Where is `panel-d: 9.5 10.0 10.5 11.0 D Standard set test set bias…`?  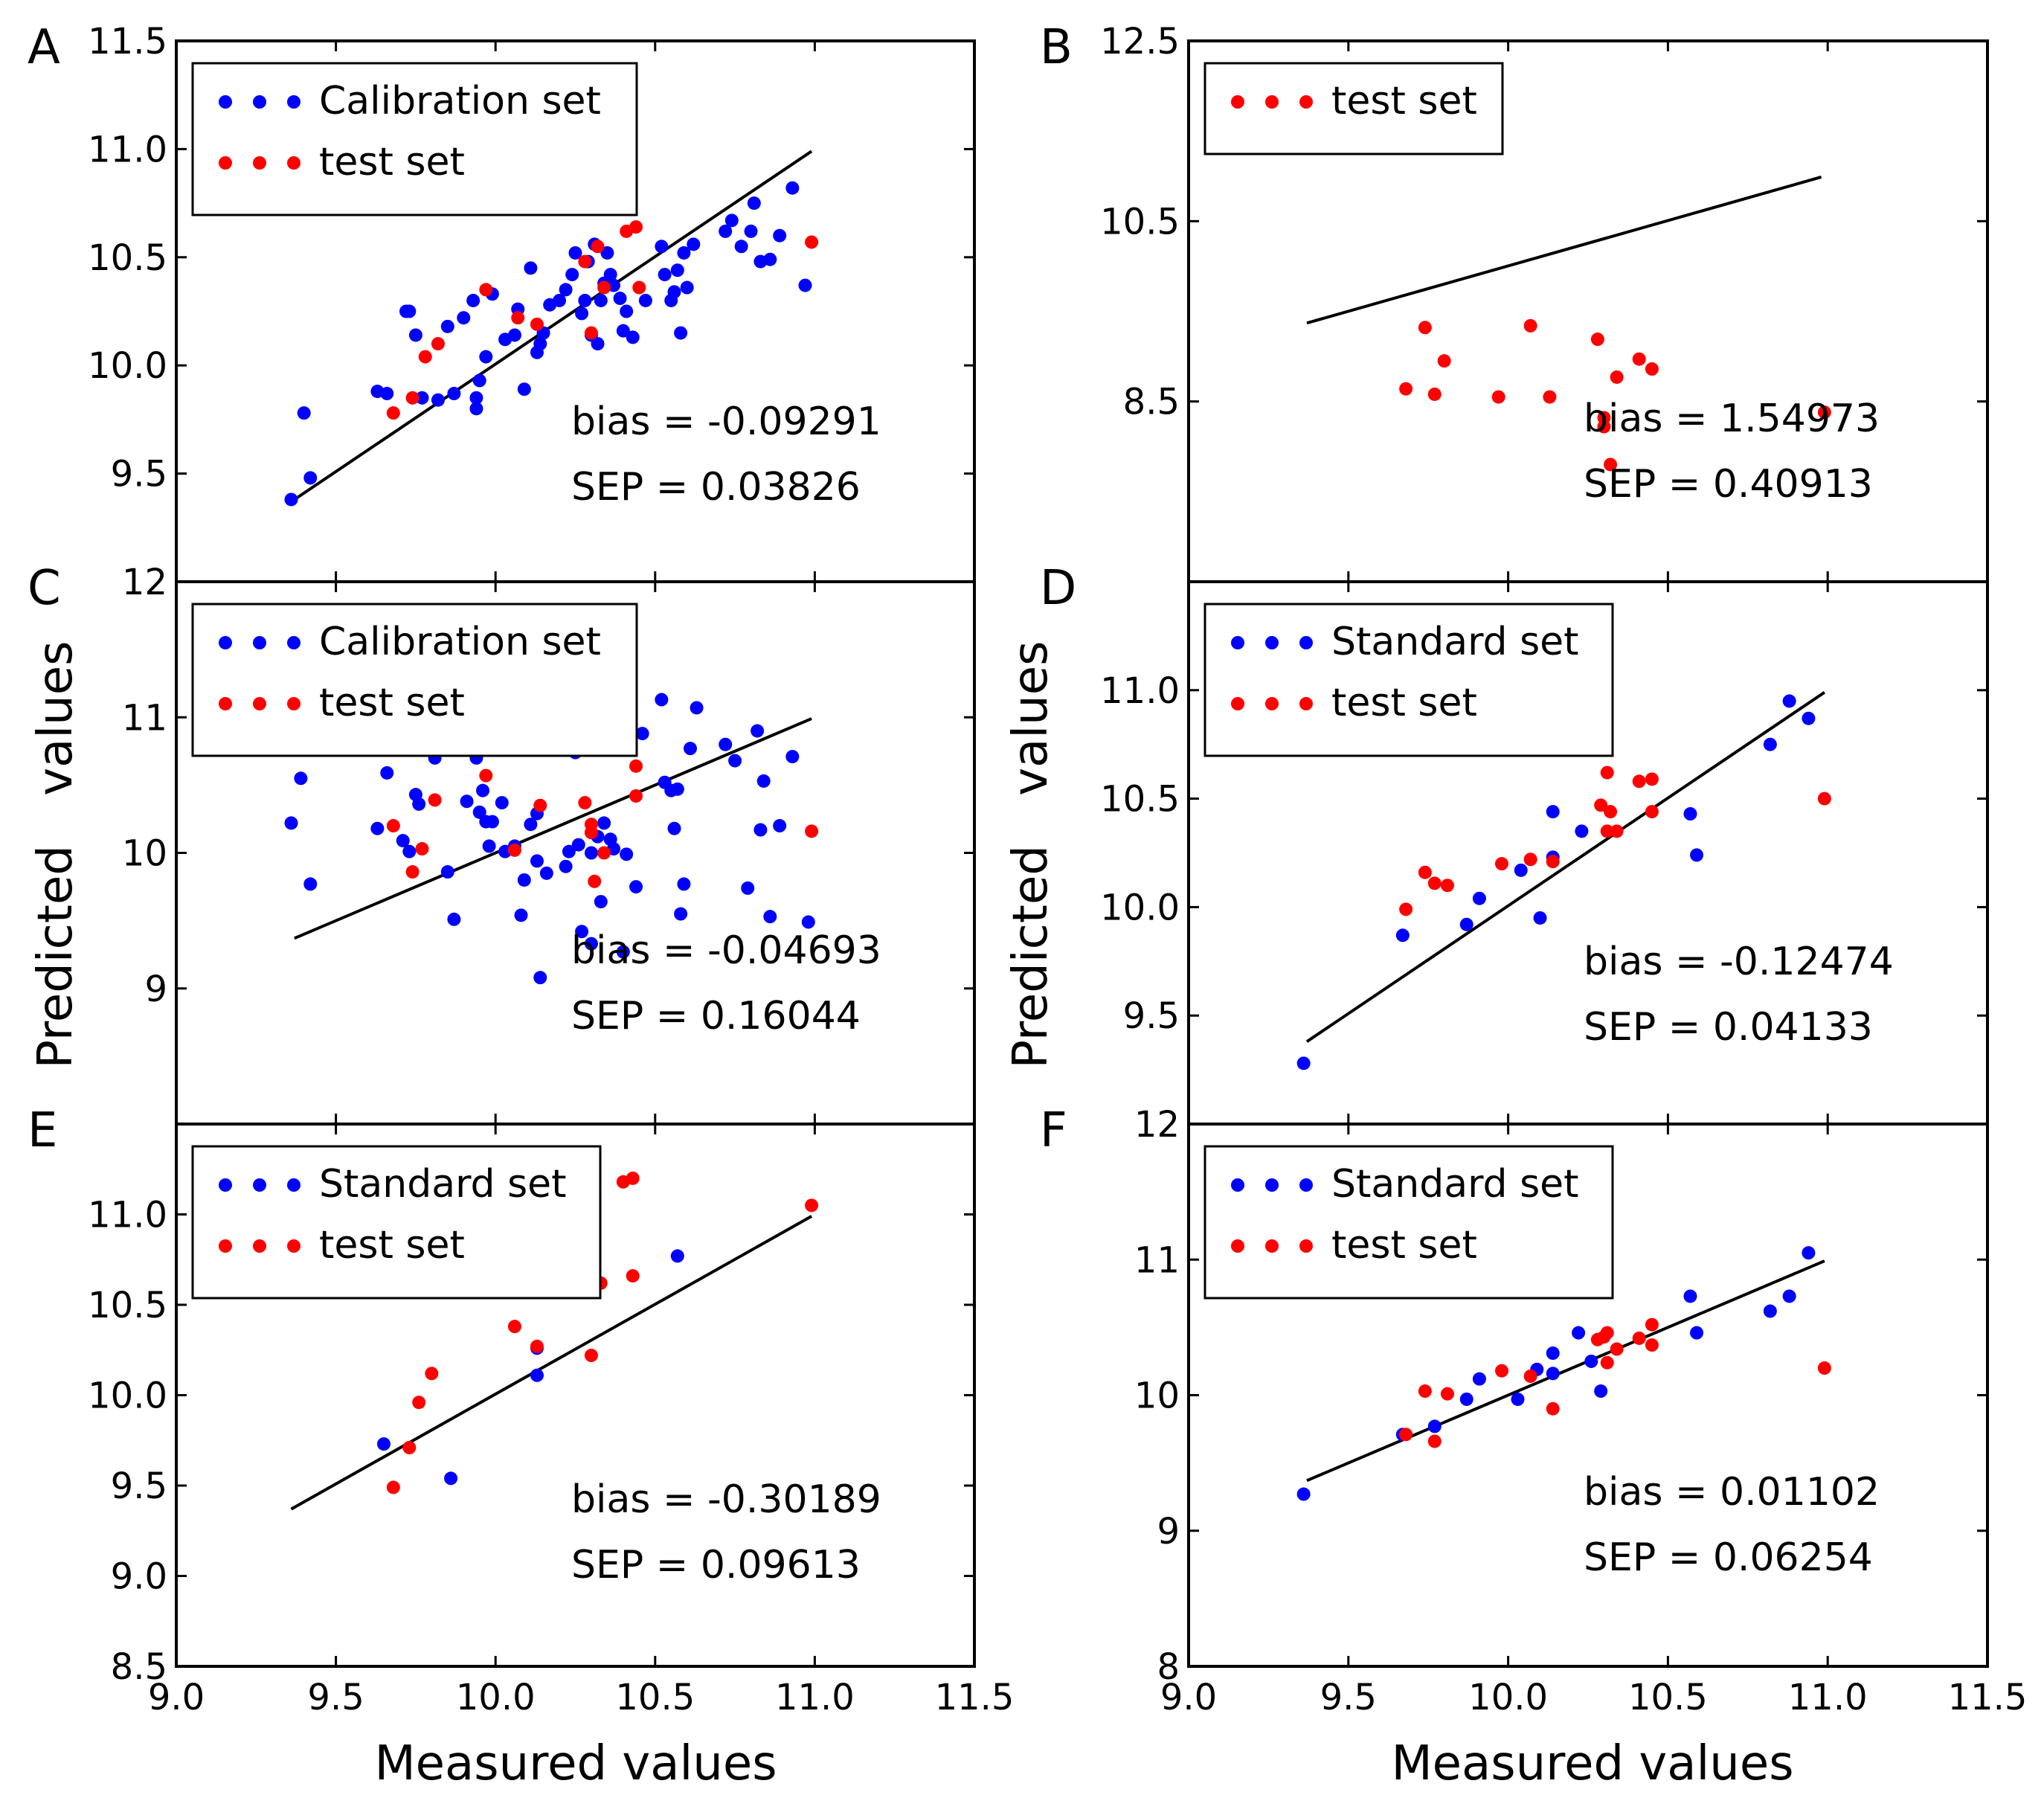
panel-d: 9.5 10.0 10.5 11.0 D Standard set test set bias… is located at coordinates (1514, 844).